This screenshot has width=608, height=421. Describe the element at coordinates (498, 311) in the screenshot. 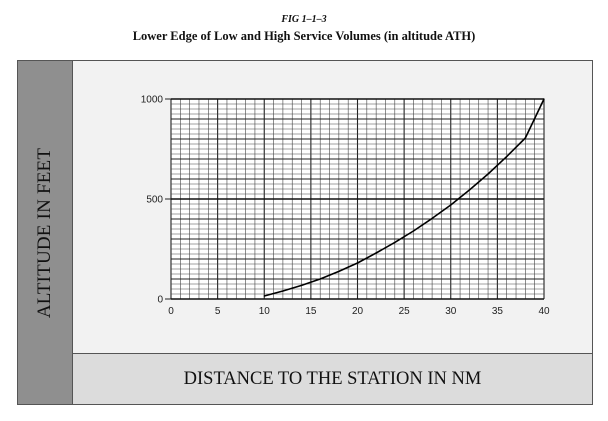

I see `x-tick-label: 35` at that location.